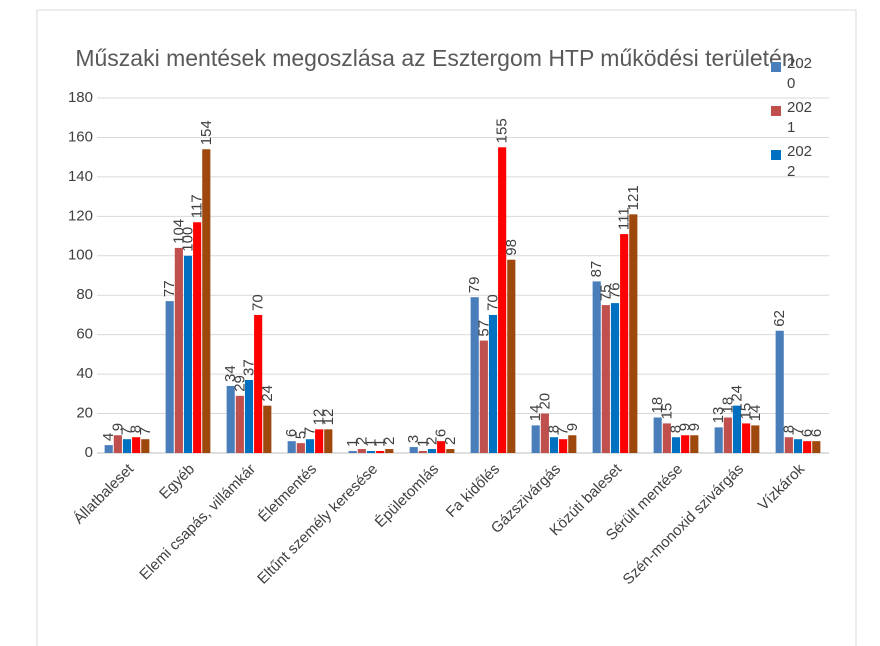  Describe the element at coordinates (80, 176) in the screenshot. I see `y-tick-label: 140` at that location.